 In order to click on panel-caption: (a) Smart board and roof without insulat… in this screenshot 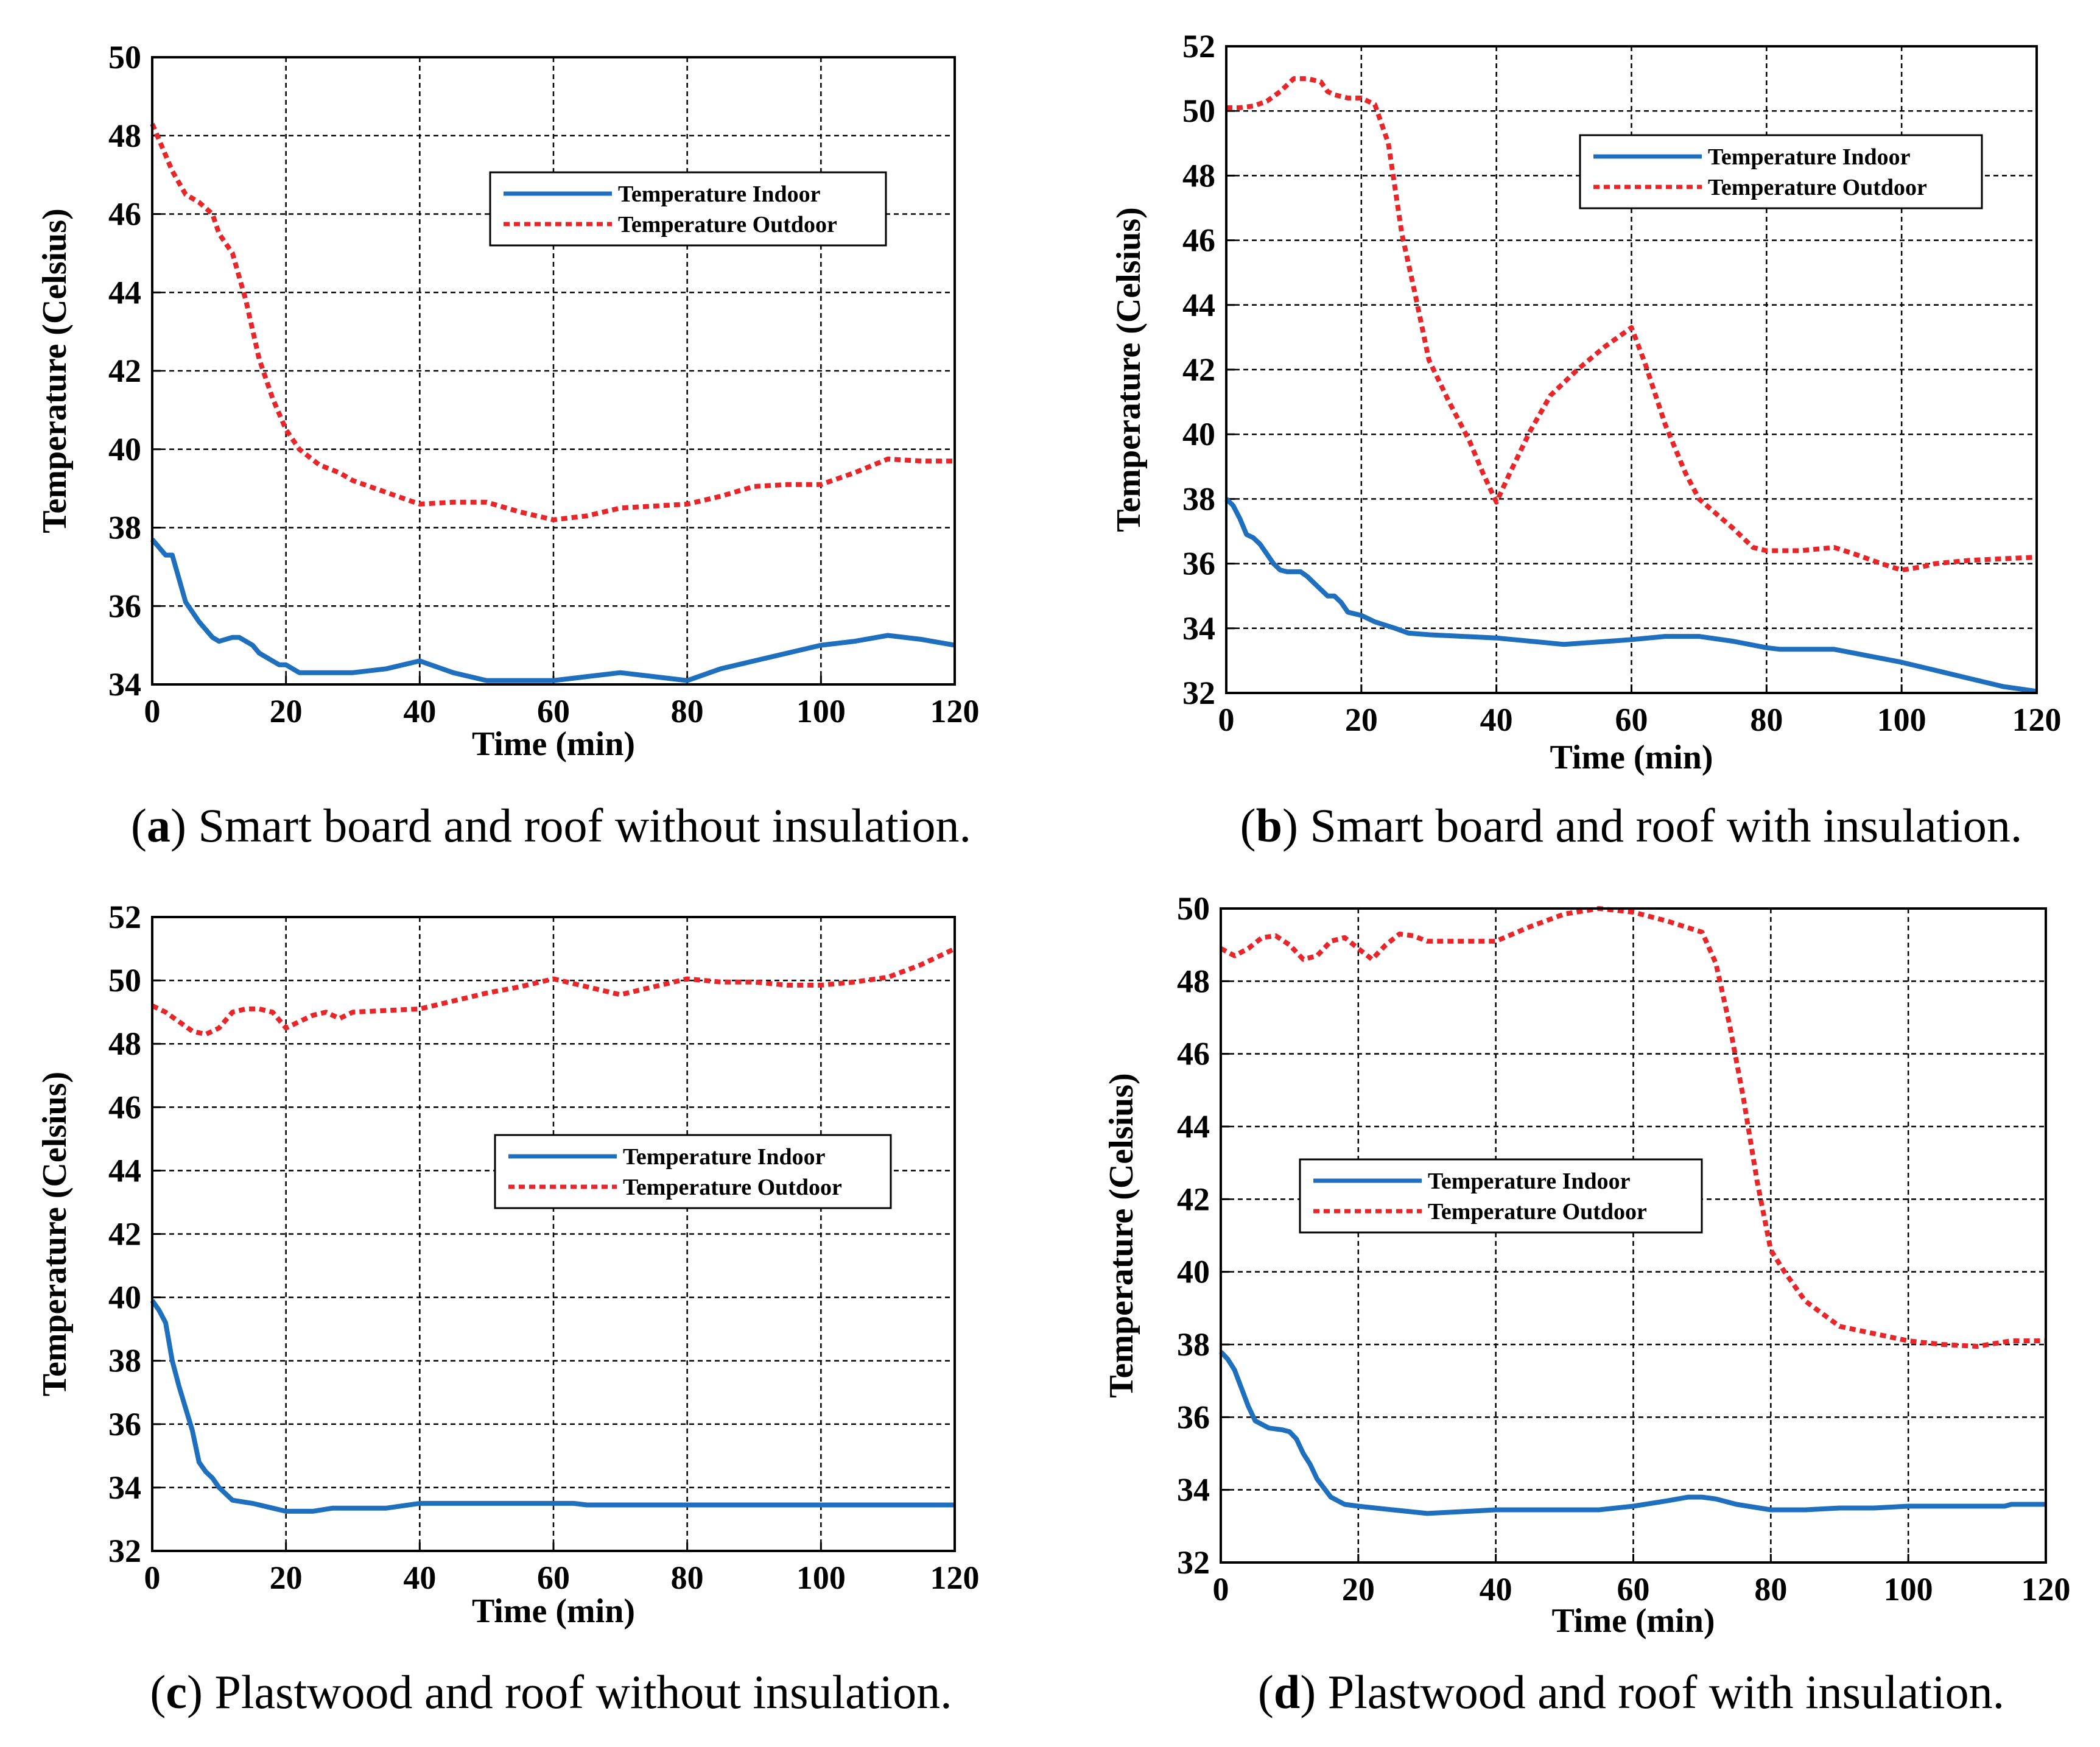, I will do `click(551, 825)`.